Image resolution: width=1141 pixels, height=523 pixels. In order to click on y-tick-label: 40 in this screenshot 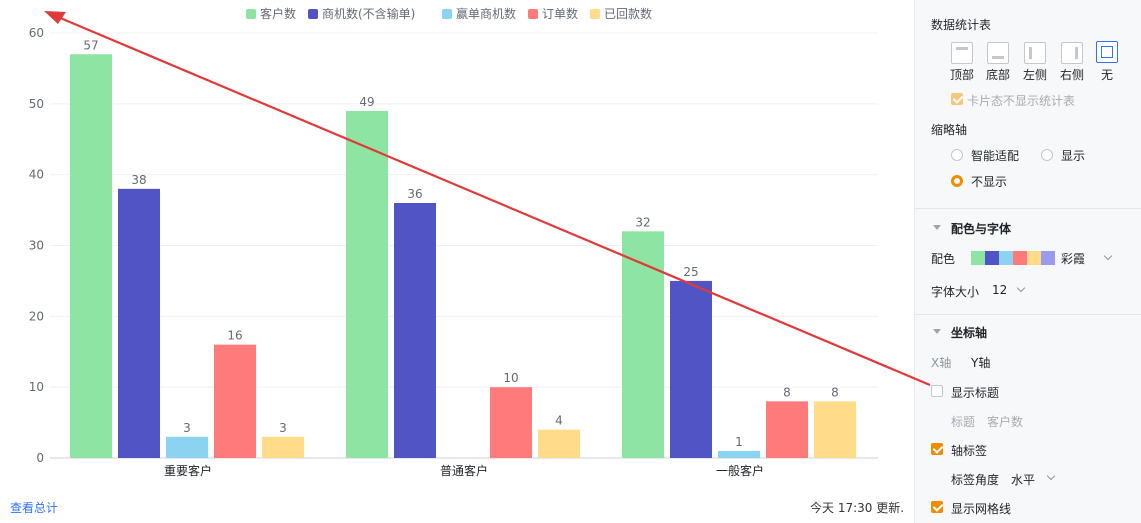, I will do `click(36, 175)`.